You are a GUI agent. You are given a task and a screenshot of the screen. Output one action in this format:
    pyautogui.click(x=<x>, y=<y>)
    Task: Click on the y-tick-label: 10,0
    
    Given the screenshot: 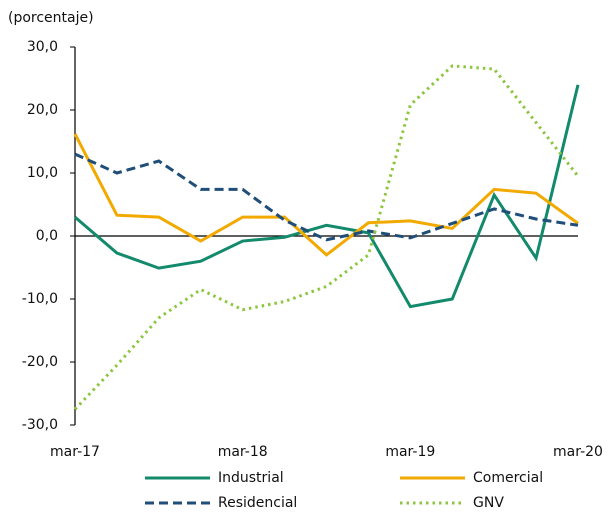 What is the action you would take?
    pyautogui.click(x=42, y=173)
    